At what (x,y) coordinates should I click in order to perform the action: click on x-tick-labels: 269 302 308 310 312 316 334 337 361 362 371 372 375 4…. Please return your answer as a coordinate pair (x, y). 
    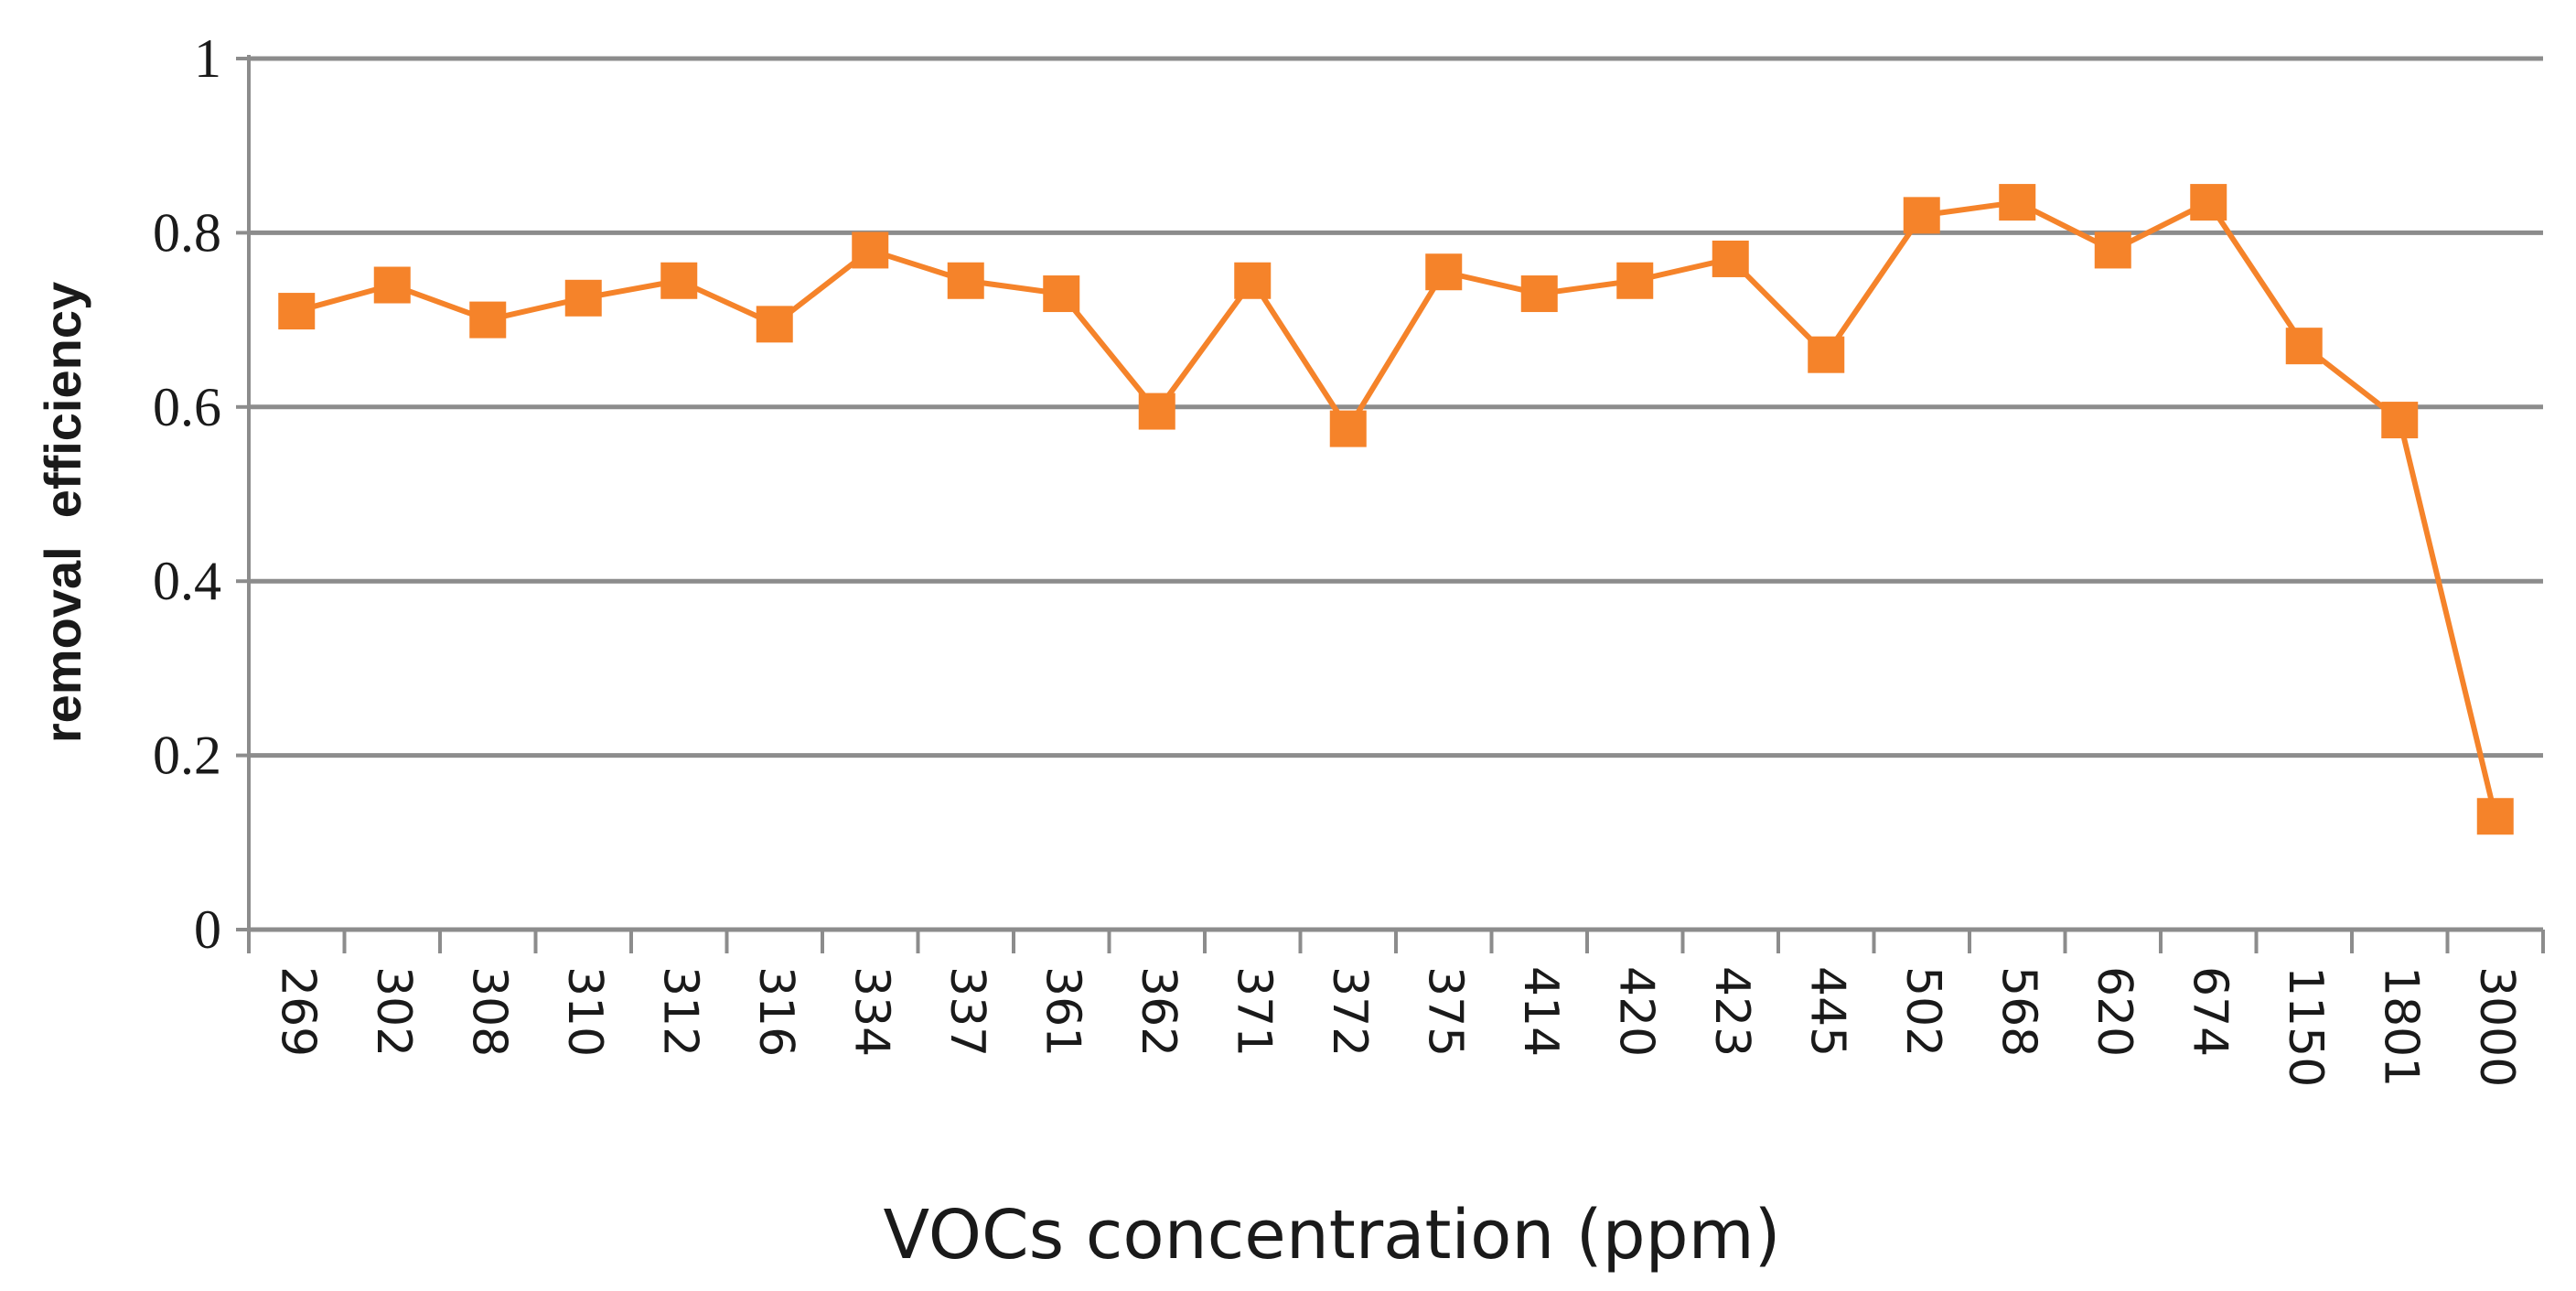
    Looking at the image, I should click on (1397, 1026).